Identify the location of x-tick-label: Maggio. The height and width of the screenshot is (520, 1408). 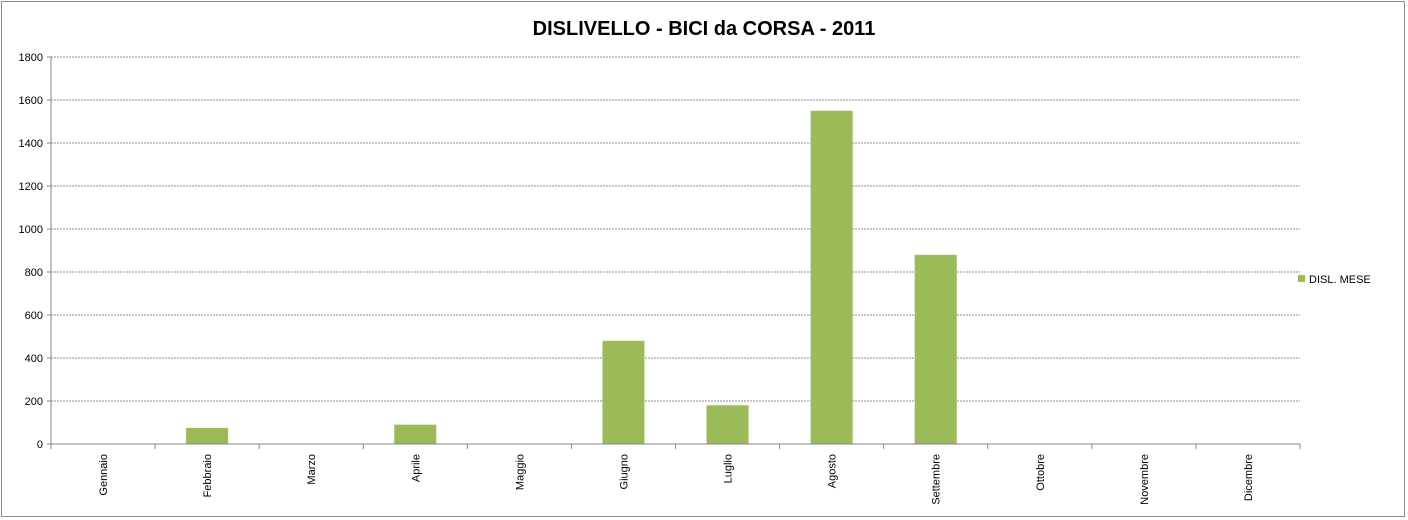
(520, 472).